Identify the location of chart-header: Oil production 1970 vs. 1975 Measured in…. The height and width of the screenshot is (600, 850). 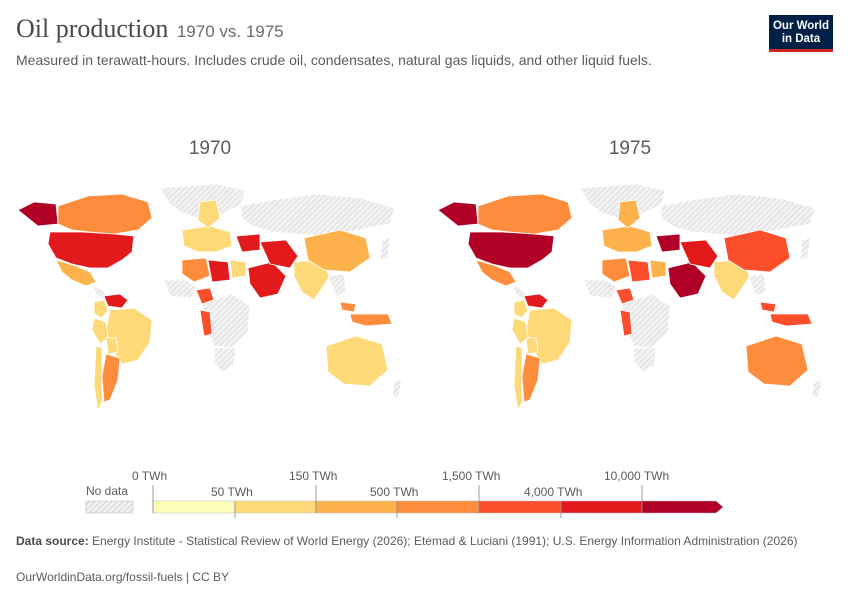
(386, 41).